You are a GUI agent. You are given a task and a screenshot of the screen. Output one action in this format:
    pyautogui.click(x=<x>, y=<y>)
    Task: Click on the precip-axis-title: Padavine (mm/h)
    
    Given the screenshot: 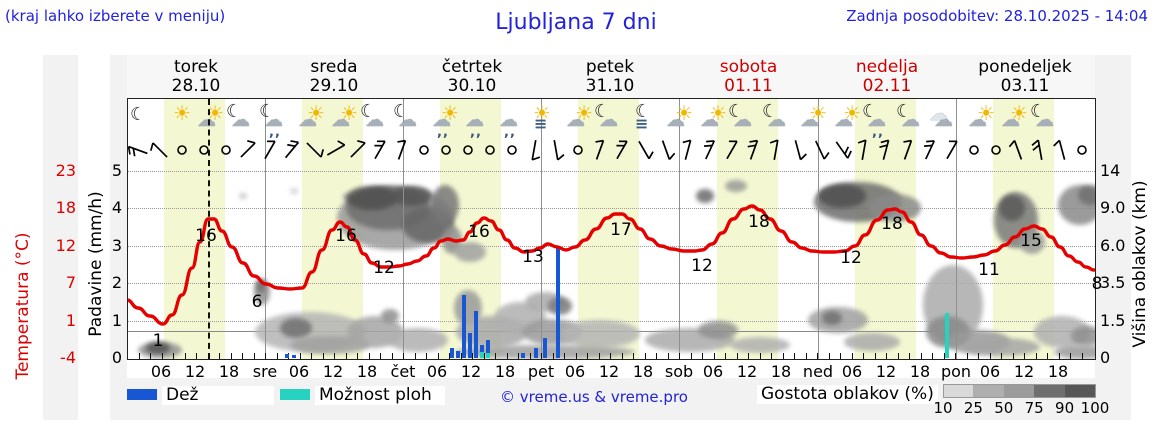 What is the action you would take?
    pyautogui.click(x=96, y=264)
    